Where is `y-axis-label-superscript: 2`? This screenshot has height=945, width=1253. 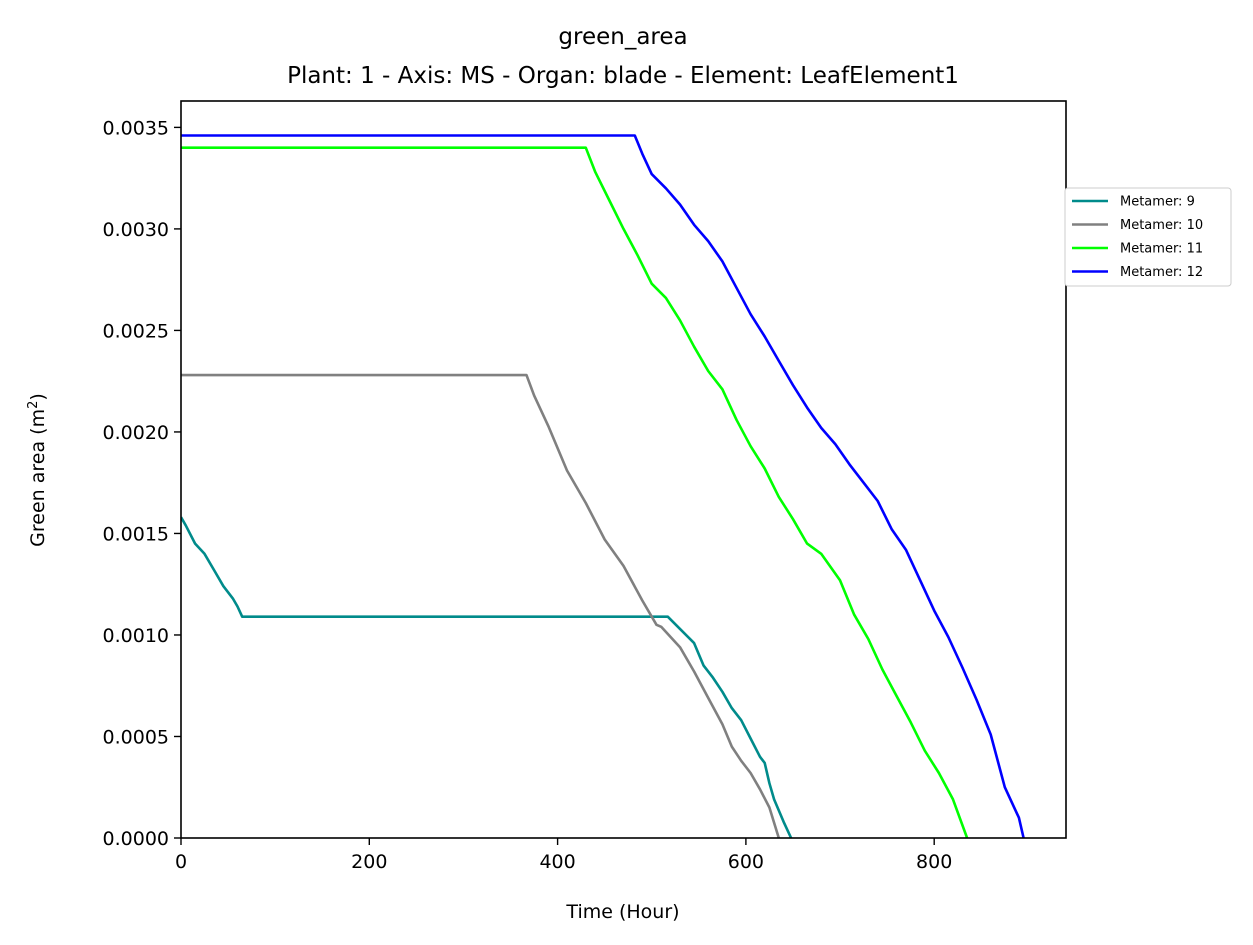
y-axis-label-superscript: 2 is located at coordinates (33, 405).